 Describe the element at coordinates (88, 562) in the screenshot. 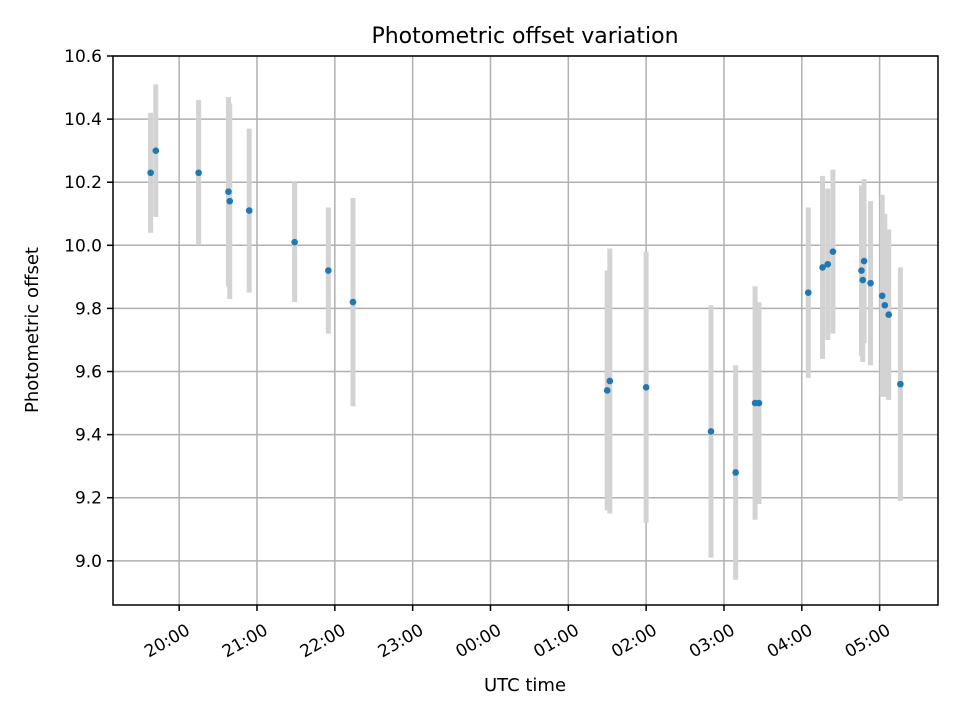

I see `y-tick-label: 9.0` at that location.